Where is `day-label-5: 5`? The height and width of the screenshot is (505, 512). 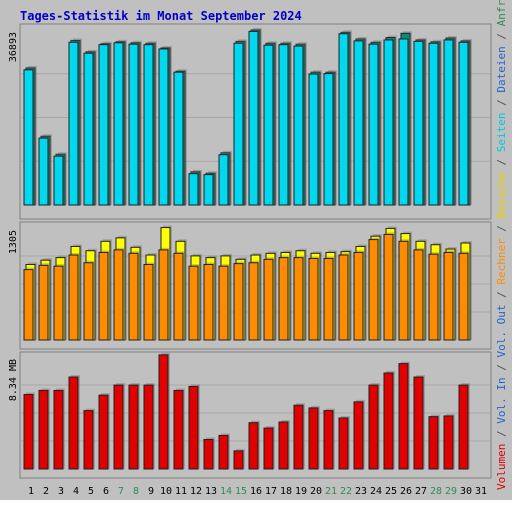
day-label-5: 5 is located at coordinates (91, 491).